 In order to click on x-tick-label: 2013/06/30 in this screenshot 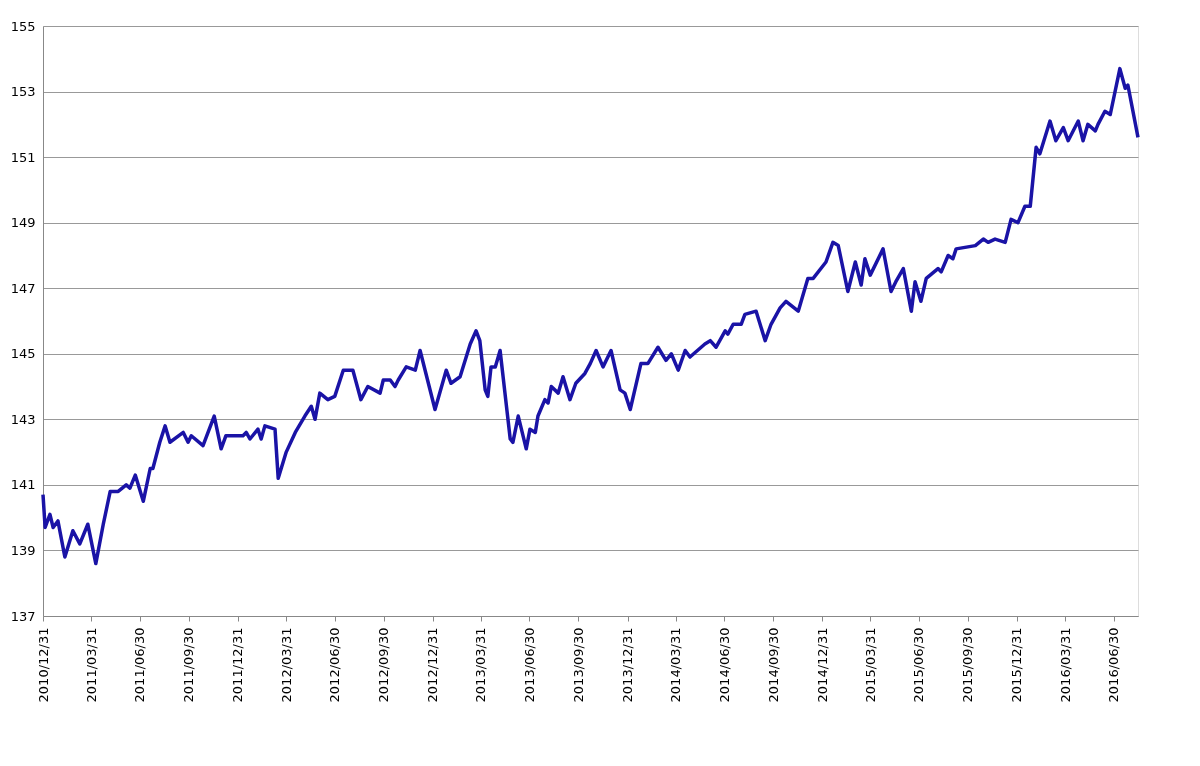, I will do `click(529, 665)`.